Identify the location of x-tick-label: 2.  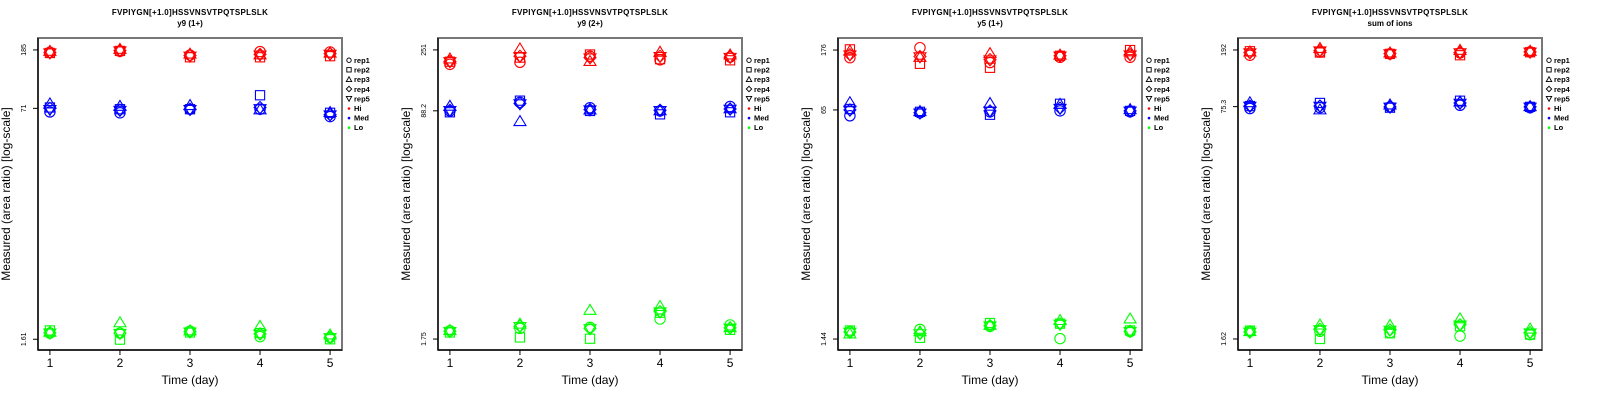
(920, 363).